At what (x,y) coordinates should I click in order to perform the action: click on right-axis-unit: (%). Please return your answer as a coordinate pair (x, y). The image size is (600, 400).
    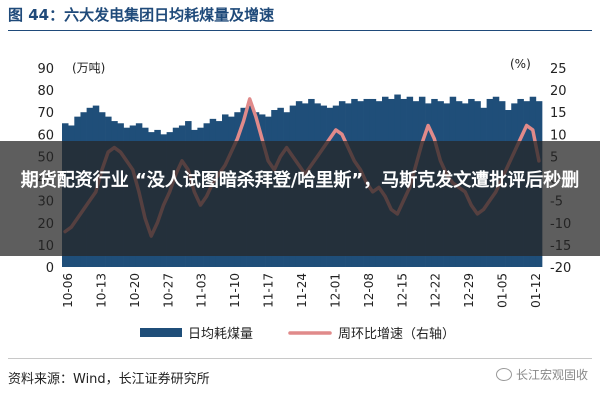
    Looking at the image, I should click on (520, 64).